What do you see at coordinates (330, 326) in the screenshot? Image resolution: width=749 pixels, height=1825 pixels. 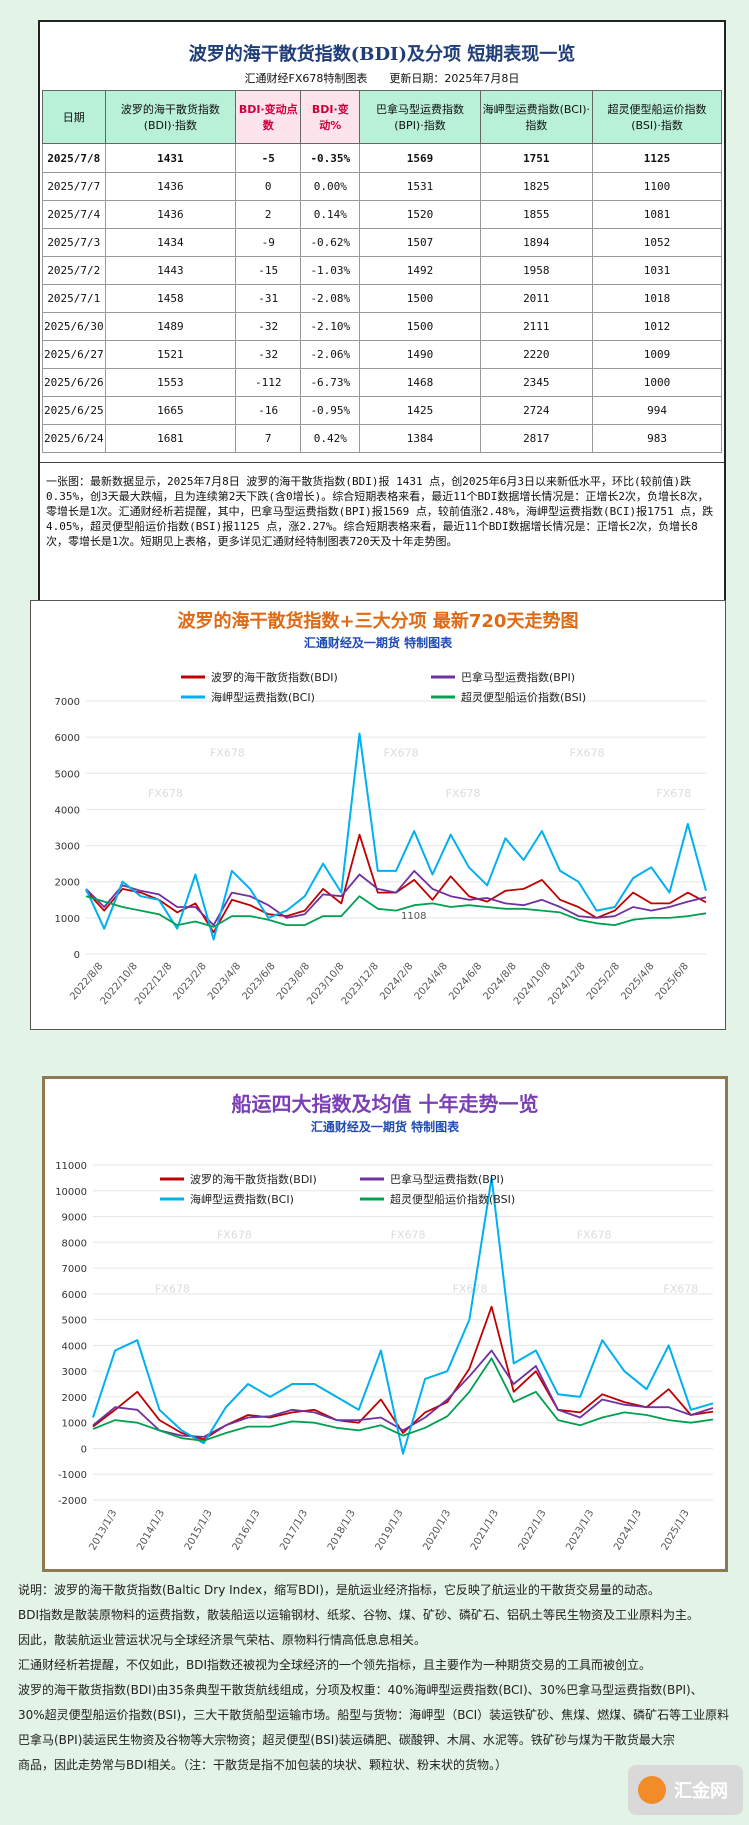 I see `table-cell: -2.10%` at bounding box center [330, 326].